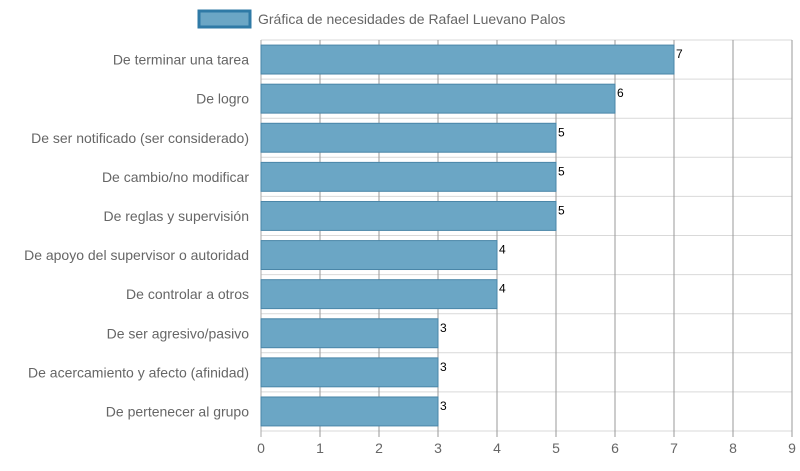  Describe the element at coordinates (438, 448) in the screenshot. I see `x-tick-label: 3` at that location.